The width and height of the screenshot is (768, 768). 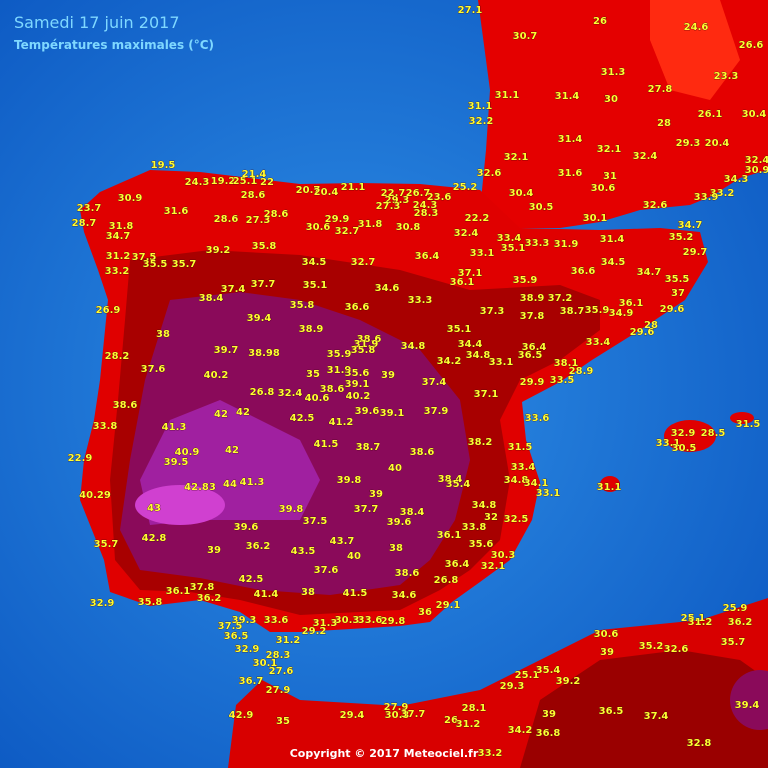 What do you see at coordinates (606, 634) in the screenshot?
I see `station-temperature: 30.6` at bounding box center [606, 634].